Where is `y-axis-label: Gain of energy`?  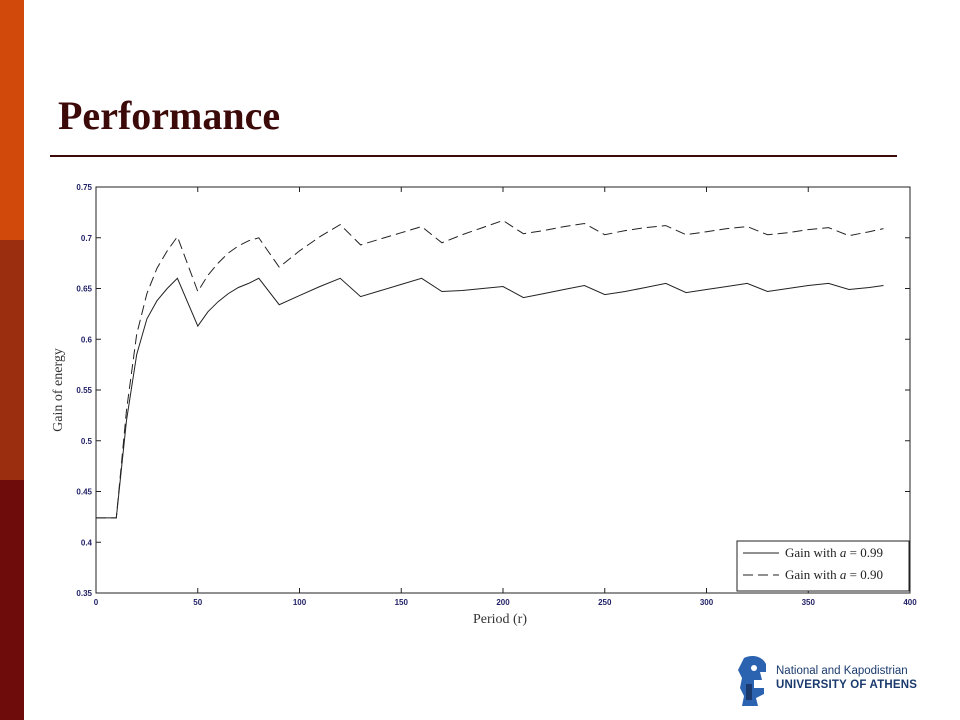 y-axis-label: Gain of energy is located at coordinates (58, 390).